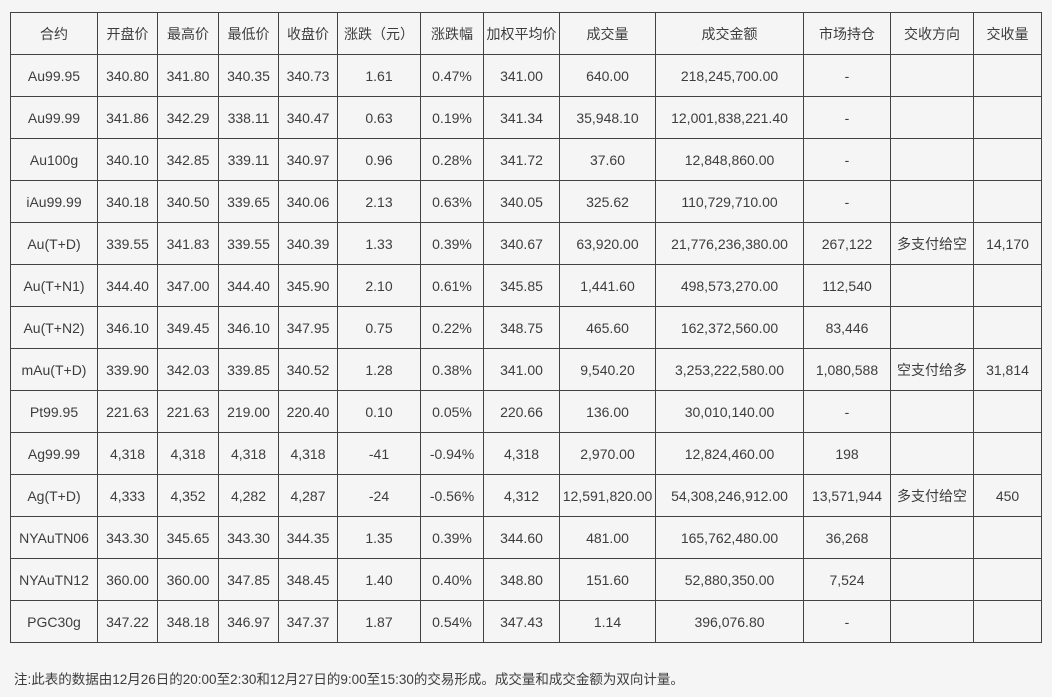 The width and height of the screenshot is (1052, 697). What do you see at coordinates (521, 621) in the screenshot?
I see `table-cell: 347.43` at bounding box center [521, 621].